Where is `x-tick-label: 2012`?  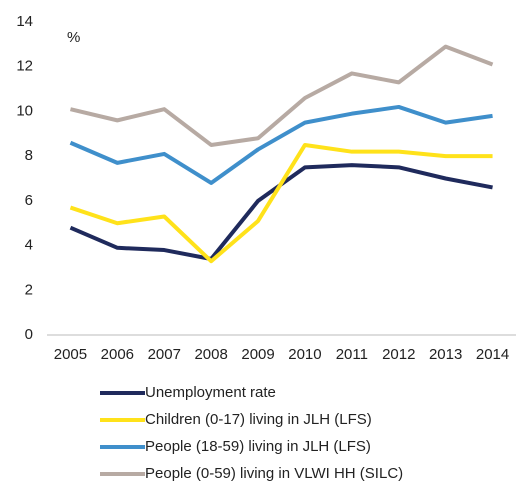
x-tick-label: 2012 is located at coordinates (398, 354).